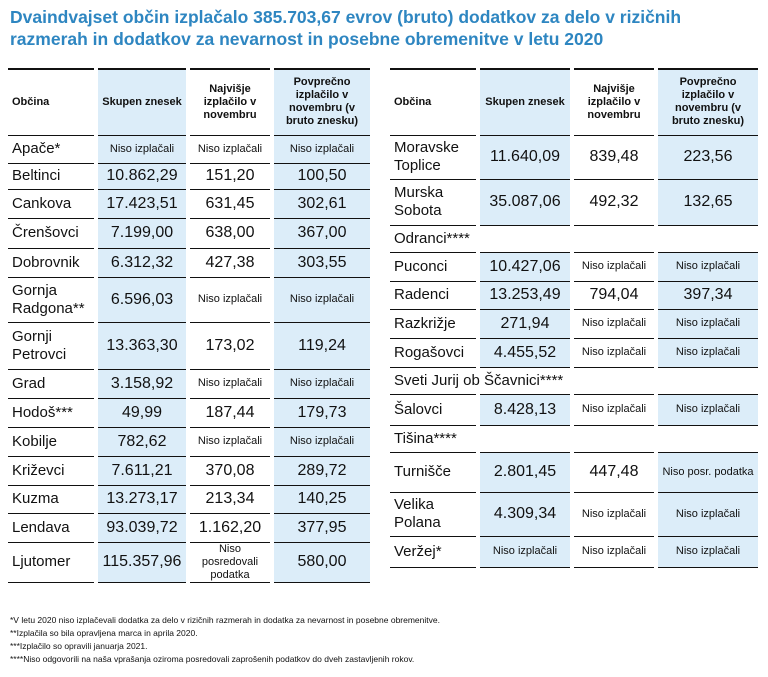  I want to click on table-row: Moravske Toplice 11.640,09 839,48 223,56, so click(576, 157).